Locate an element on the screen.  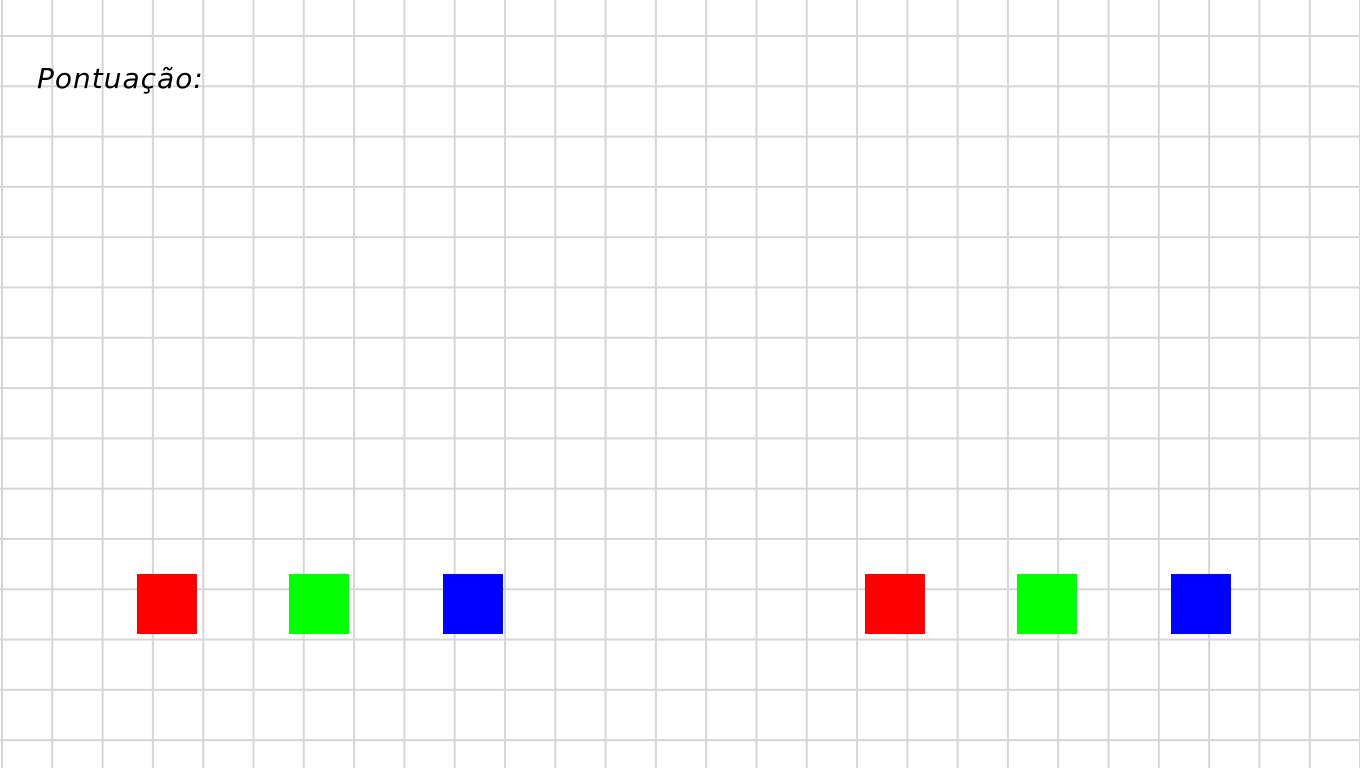
green-block-right is located at coordinates (1047, 604).